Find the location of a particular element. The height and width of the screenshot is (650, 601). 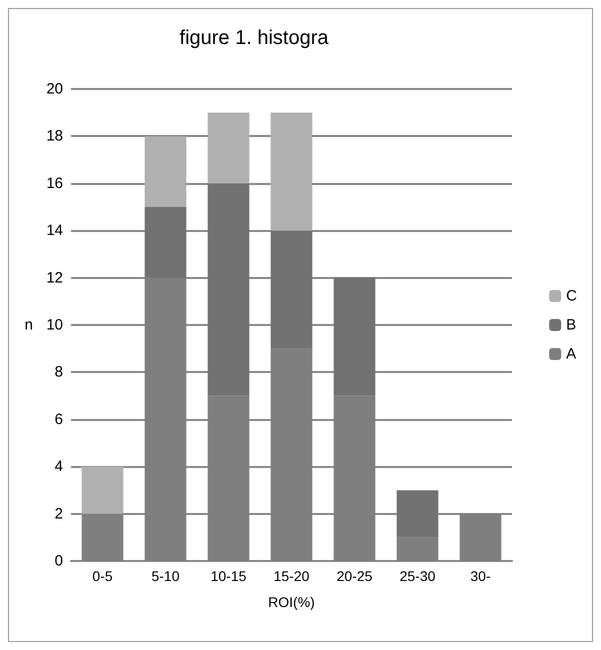

y-tick-label: 6 is located at coordinates (58, 419).